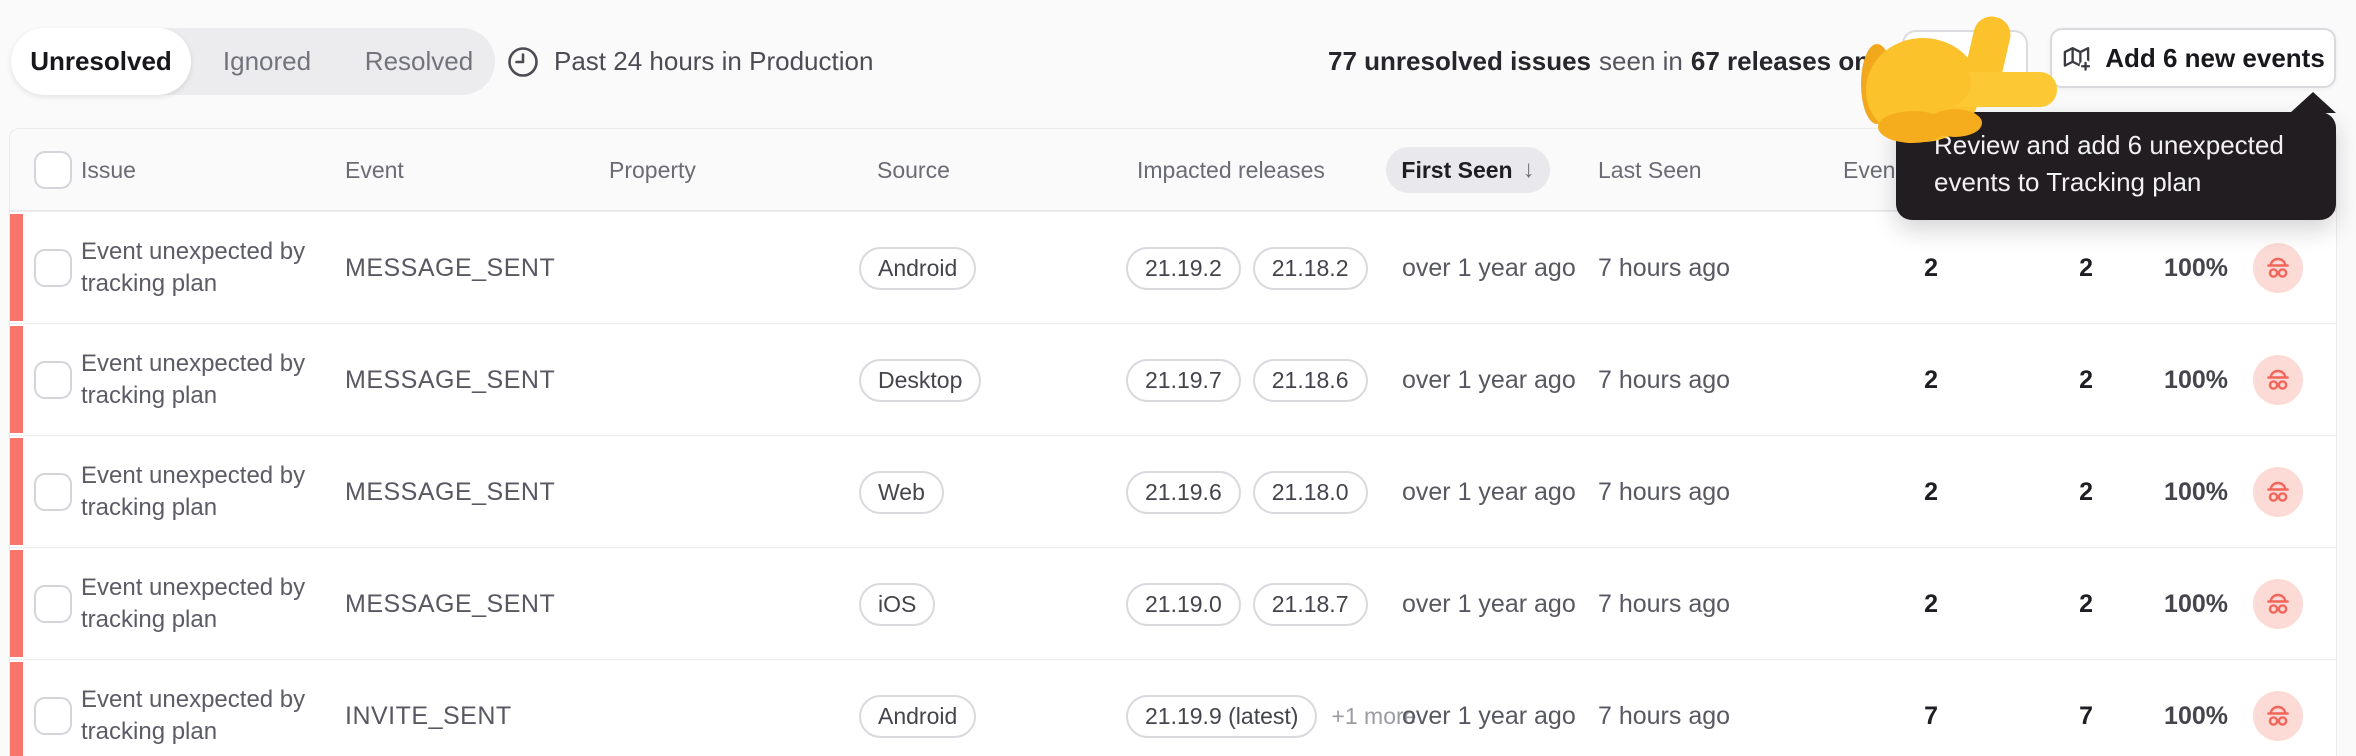  What do you see at coordinates (2215, 57) in the screenshot?
I see `add-events-label: Add 6 new events` at bounding box center [2215, 57].